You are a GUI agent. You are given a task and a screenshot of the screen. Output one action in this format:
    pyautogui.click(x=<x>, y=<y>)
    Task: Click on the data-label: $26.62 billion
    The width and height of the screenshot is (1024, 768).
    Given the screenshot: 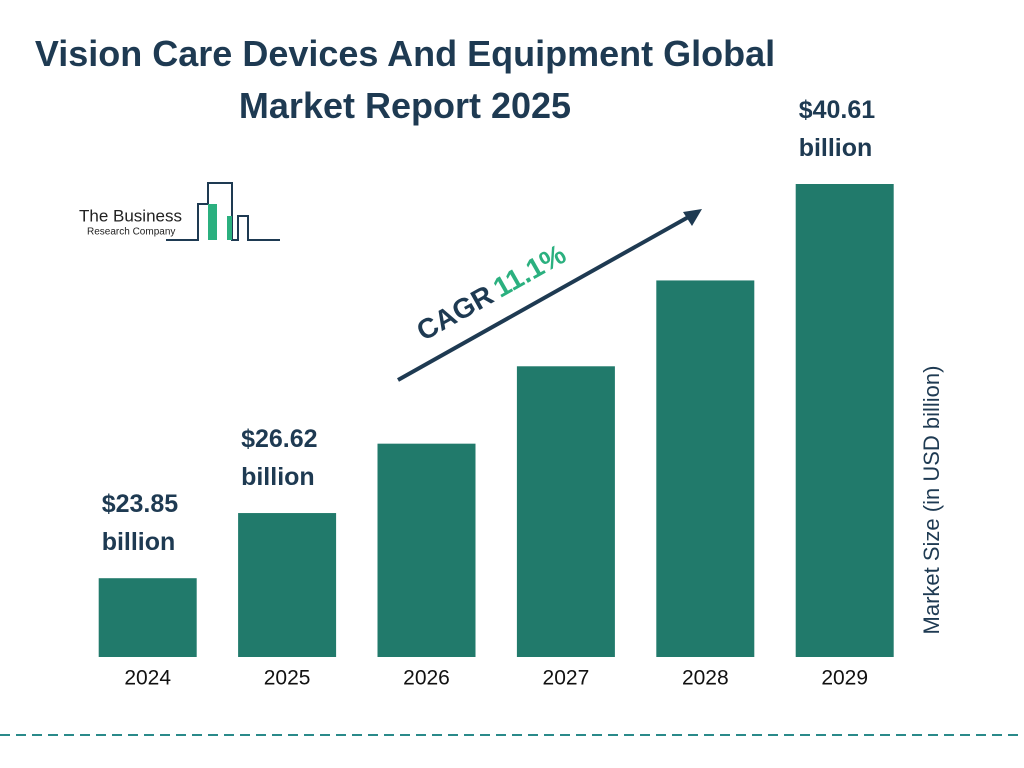 What is the action you would take?
    pyautogui.click(x=279, y=458)
    